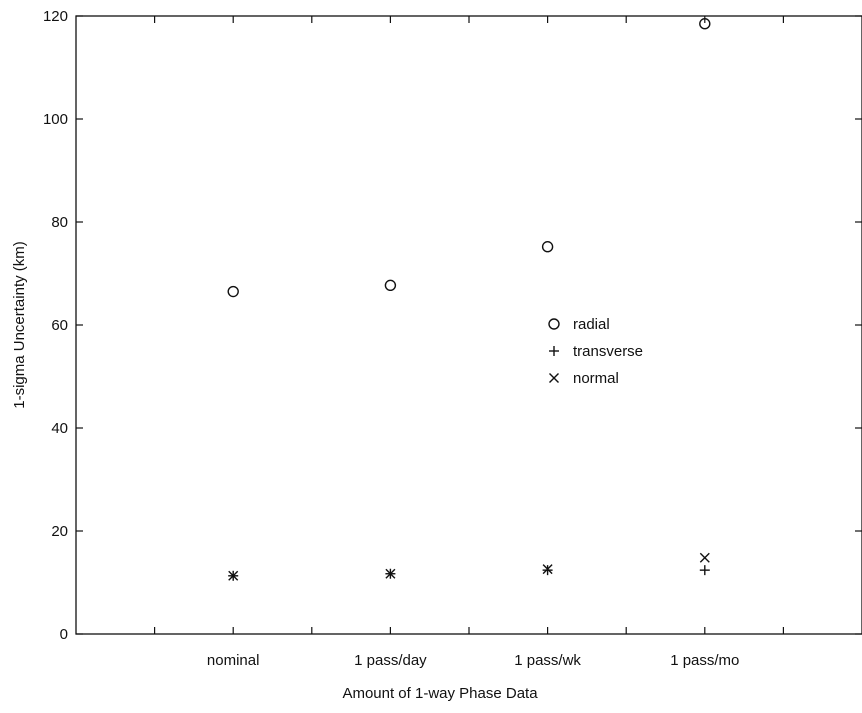 The image size is (862, 713). What do you see at coordinates (547, 660) in the screenshot?
I see `x-tick-label: 1 pass/wk` at bounding box center [547, 660].